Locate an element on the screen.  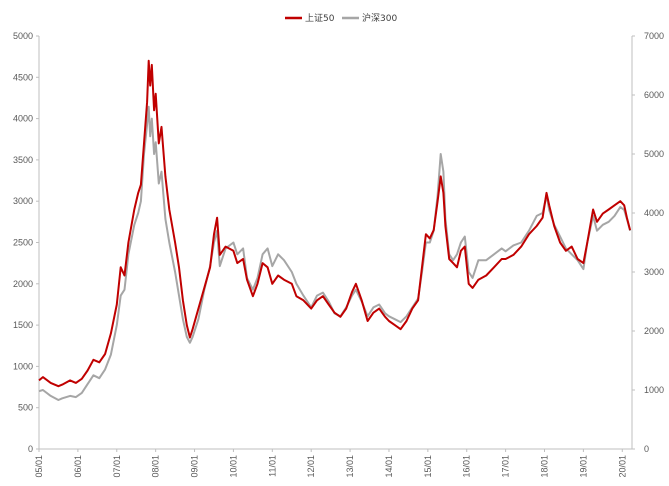
x-tick-label: 20/01 is located at coordinates (622, 466).